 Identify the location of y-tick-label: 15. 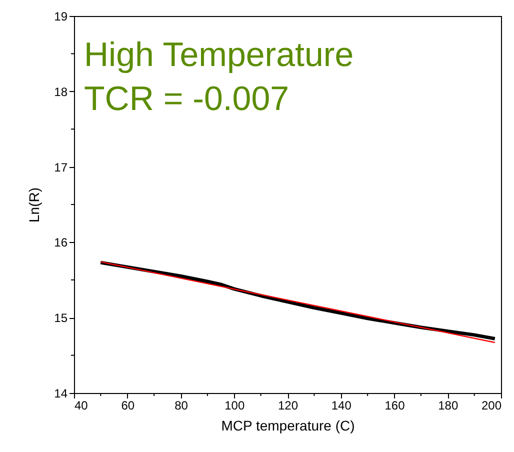
(61, 318).